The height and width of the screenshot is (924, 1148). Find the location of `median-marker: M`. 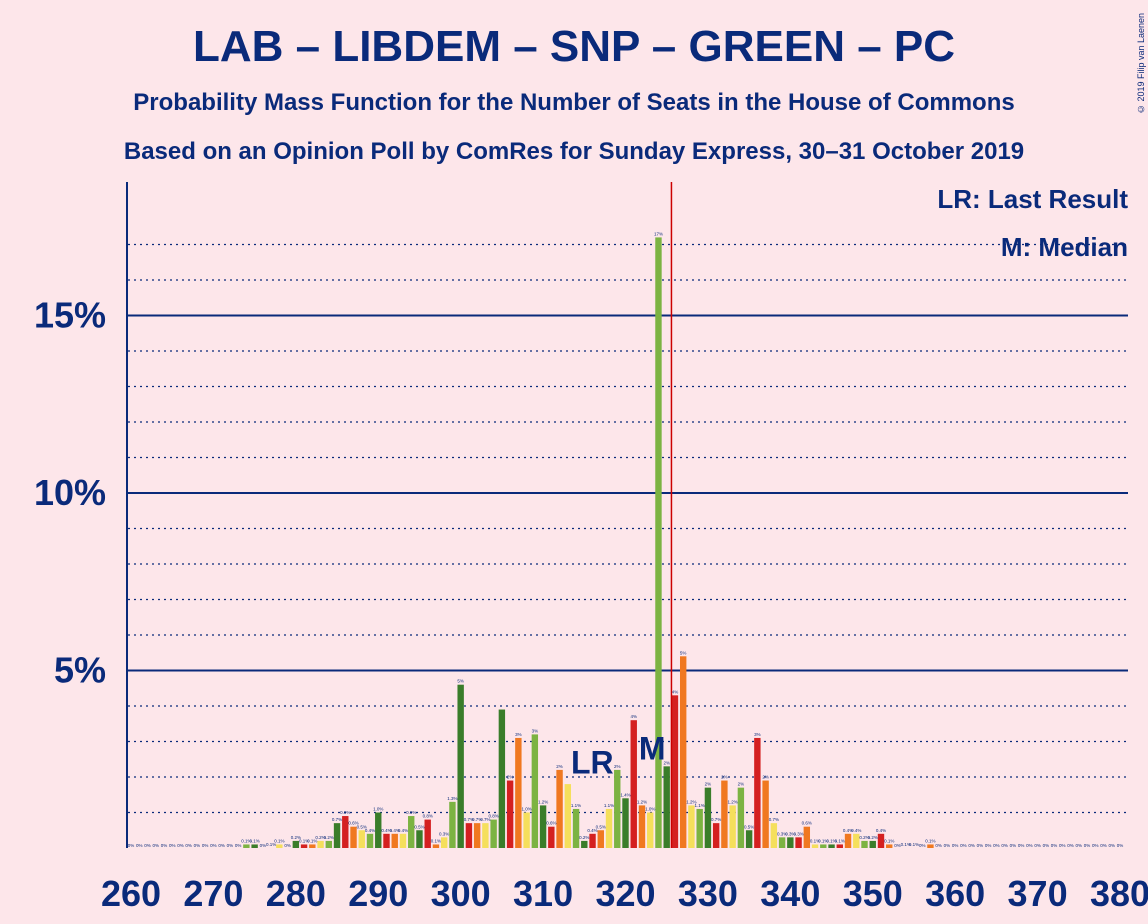

median-marker: M is located at coordinates (652, 748).